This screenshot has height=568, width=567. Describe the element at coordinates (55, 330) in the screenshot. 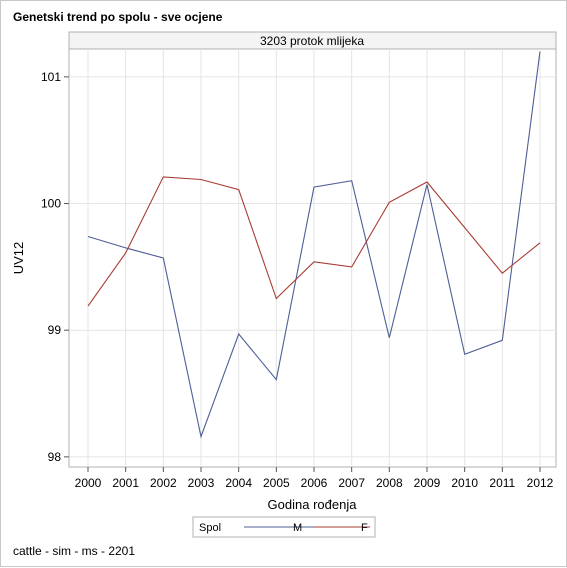

I see `y-tick-label: 99` at that location.